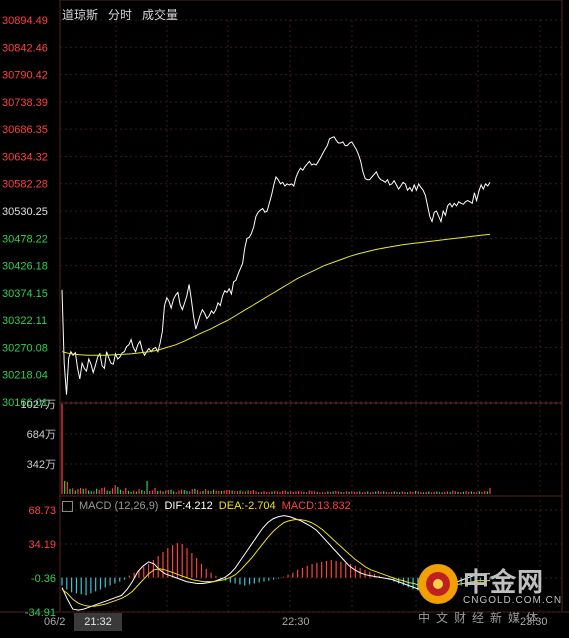 The height and width of the screenshot is (638, 569). What do you see at coordinates (67, 506) in the screenshot?
I see `macd-toggle-icon` at bounding box center [67, 506].